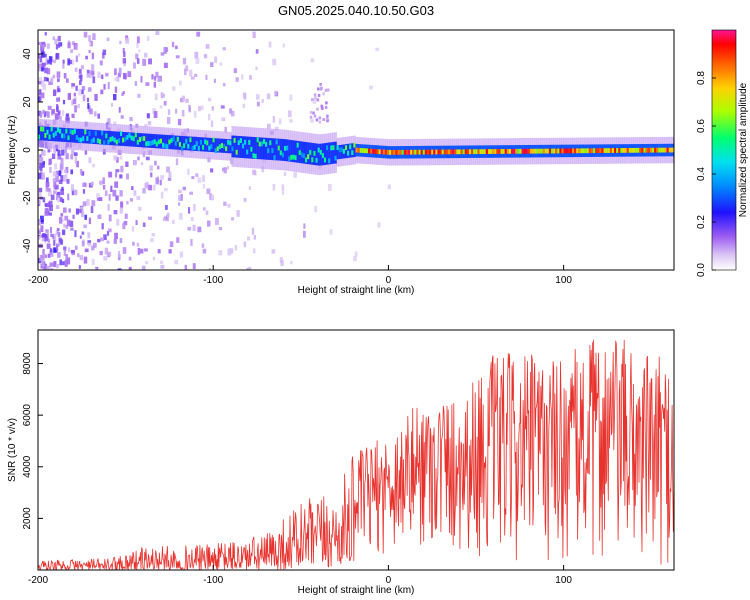 This screenshot has width=750, height=600. I want to click on spectrogram-y-tick-label: 0, so click(27, 150).